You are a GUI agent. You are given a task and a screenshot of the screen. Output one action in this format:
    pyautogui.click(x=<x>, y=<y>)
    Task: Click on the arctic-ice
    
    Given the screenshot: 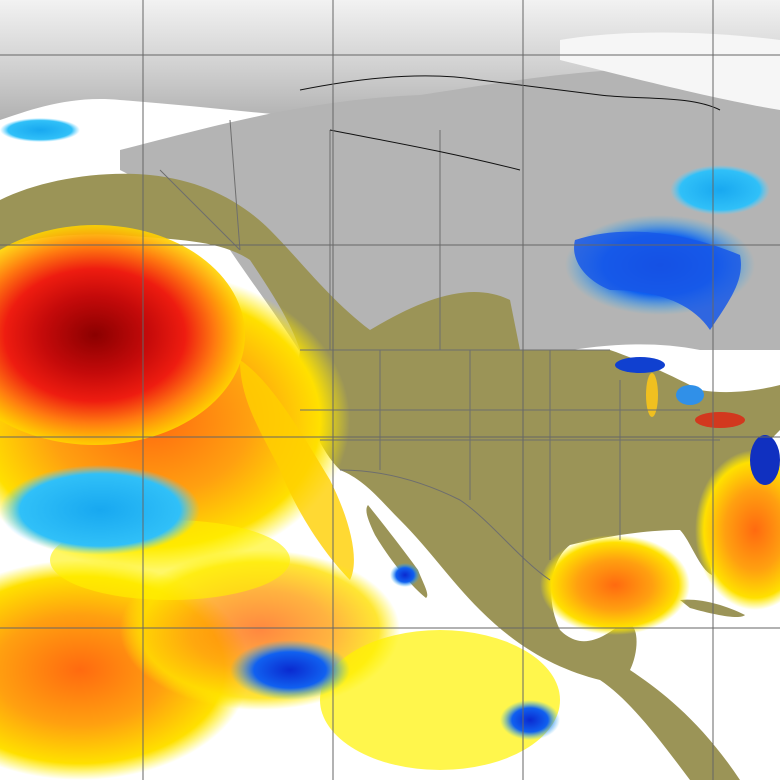 What is the action you would take?
    pyautogui.click(x=670, y=71)
    